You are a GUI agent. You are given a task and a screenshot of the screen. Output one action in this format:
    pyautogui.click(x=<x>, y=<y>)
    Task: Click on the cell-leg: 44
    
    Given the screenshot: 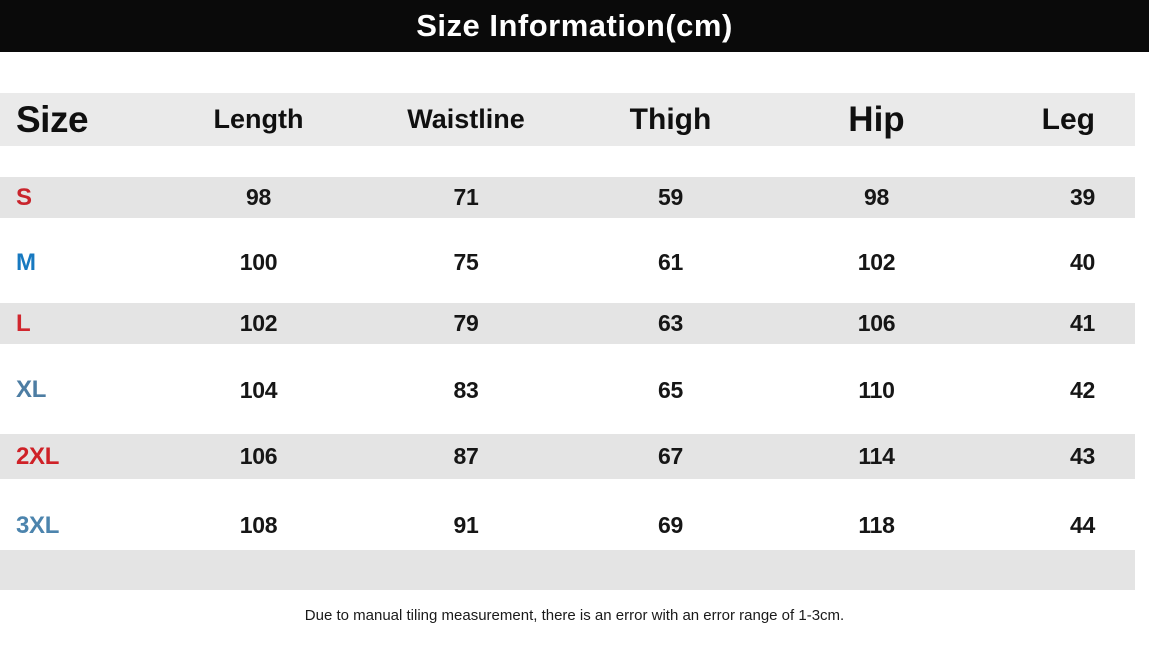 What is the action you would take?
    pyautogui.click(x=1082, y=525)
    